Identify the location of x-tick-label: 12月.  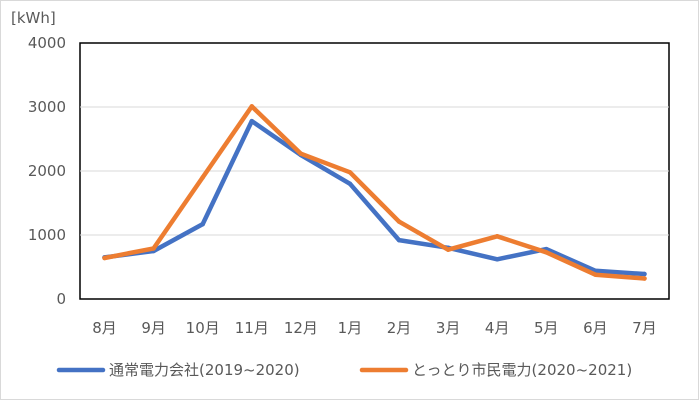
(301, 328).